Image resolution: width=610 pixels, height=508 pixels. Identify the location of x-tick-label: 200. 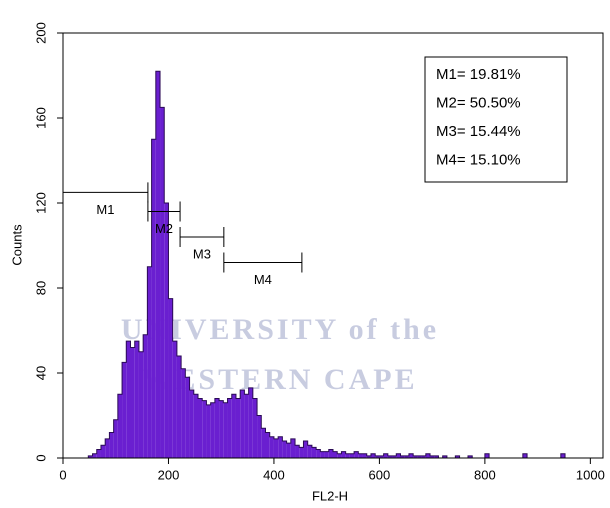
(169, 474).